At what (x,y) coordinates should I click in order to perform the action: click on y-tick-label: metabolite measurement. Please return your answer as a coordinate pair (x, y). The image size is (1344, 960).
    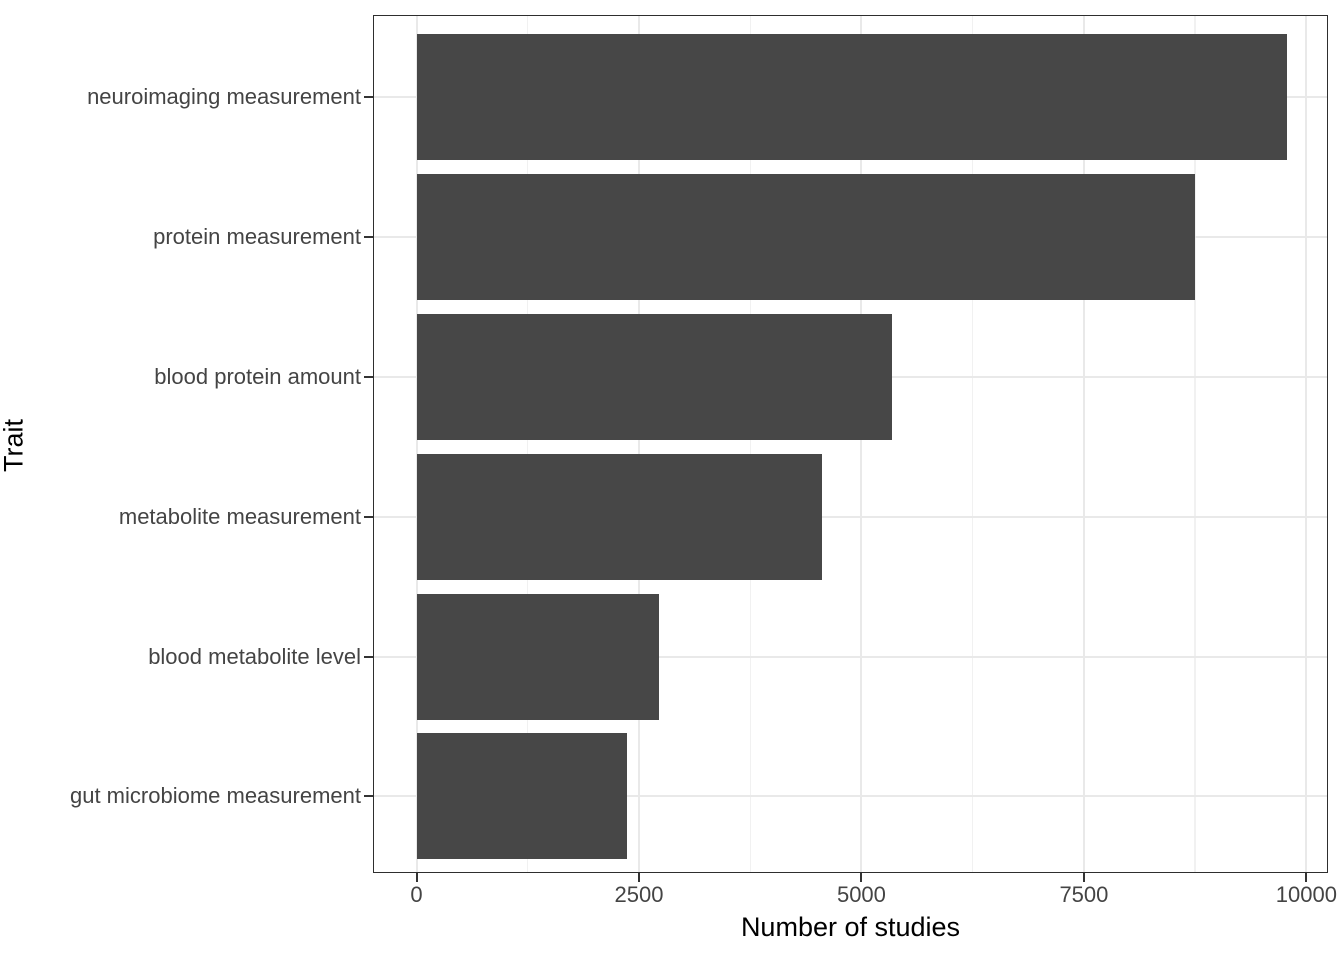
    Looking at the image, I should click on (239, 516).